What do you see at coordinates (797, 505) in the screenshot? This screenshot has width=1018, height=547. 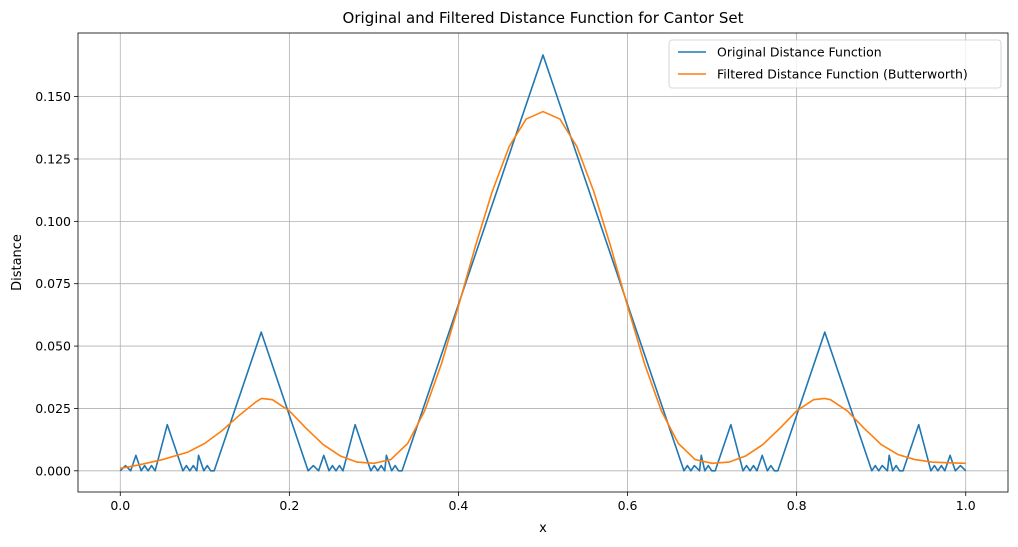 I see `x-tick-label: 0.8` at bounding box center [797, 505].